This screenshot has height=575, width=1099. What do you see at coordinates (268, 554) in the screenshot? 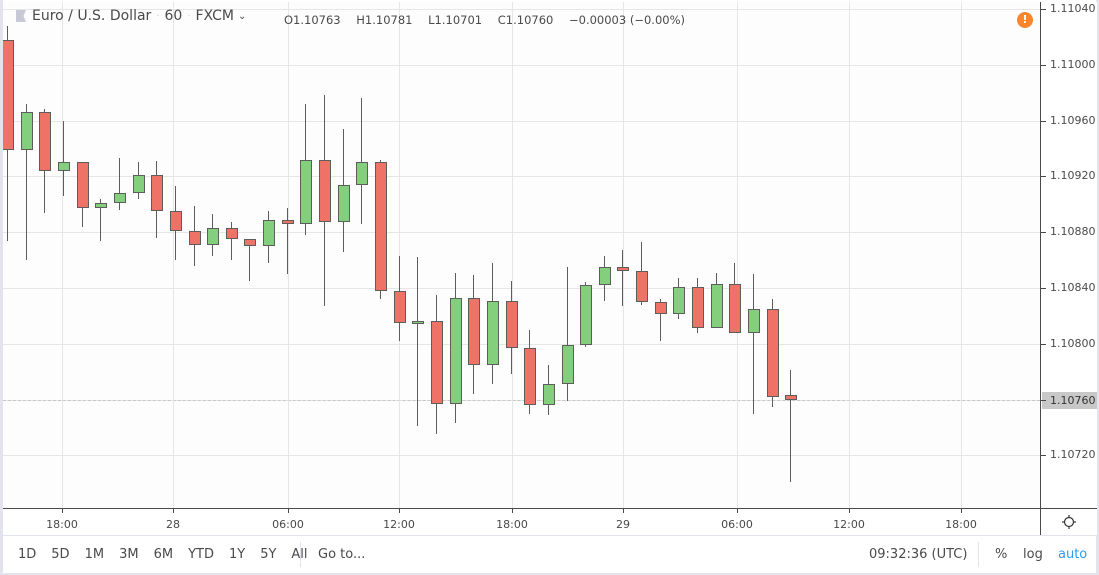
I see `range-5y: 5Y` at bounding box center [268, 554].